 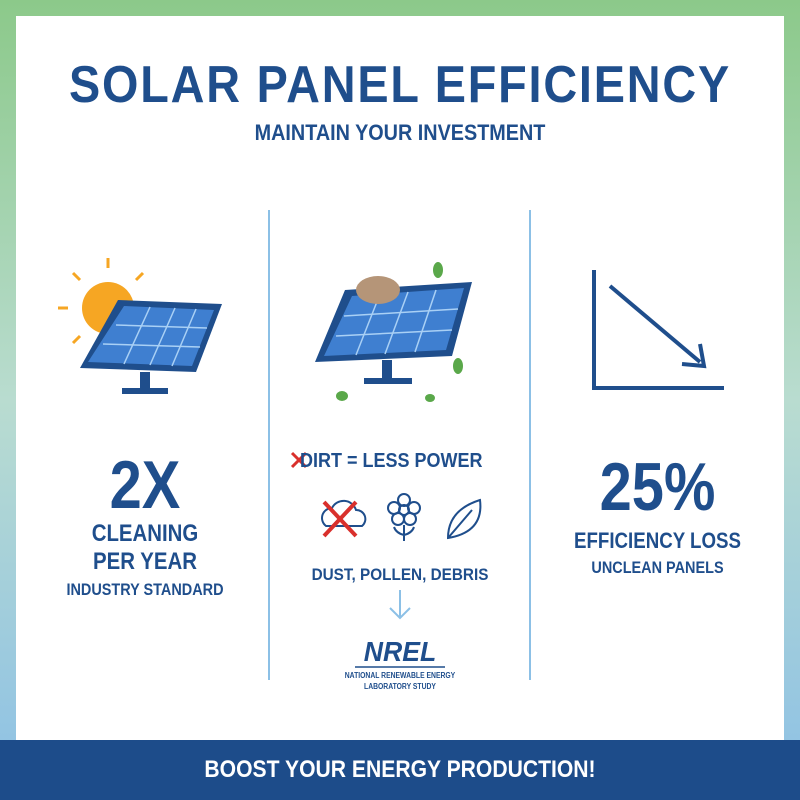 What do you see at coordinates (145, 561) in the screenshot?
I see `stat-label: PER YEAR` at bounding box center [145, 561].